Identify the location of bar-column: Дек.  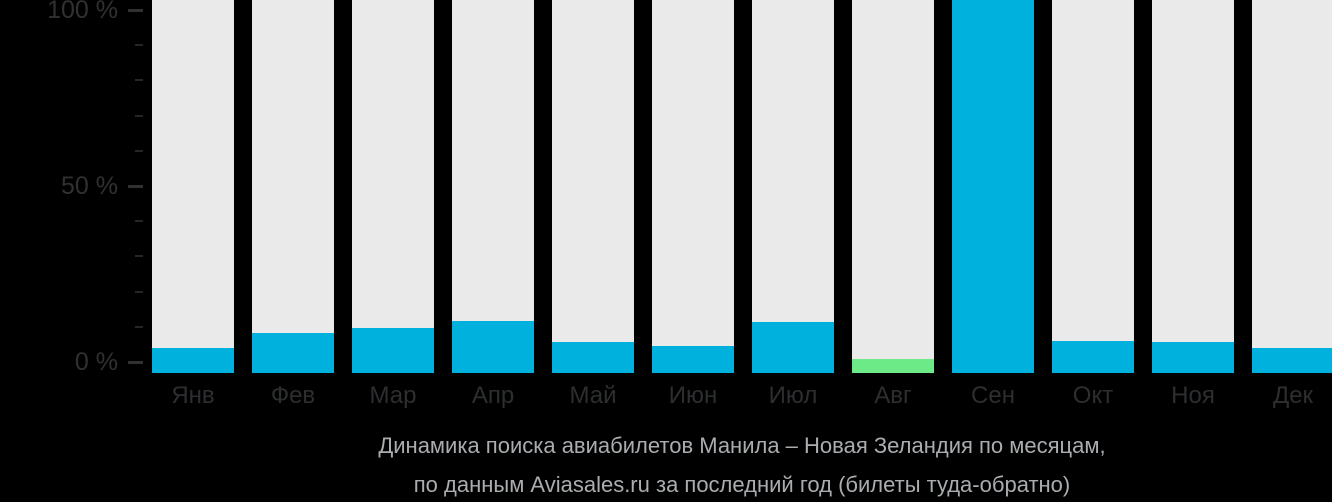
(1292, 205).